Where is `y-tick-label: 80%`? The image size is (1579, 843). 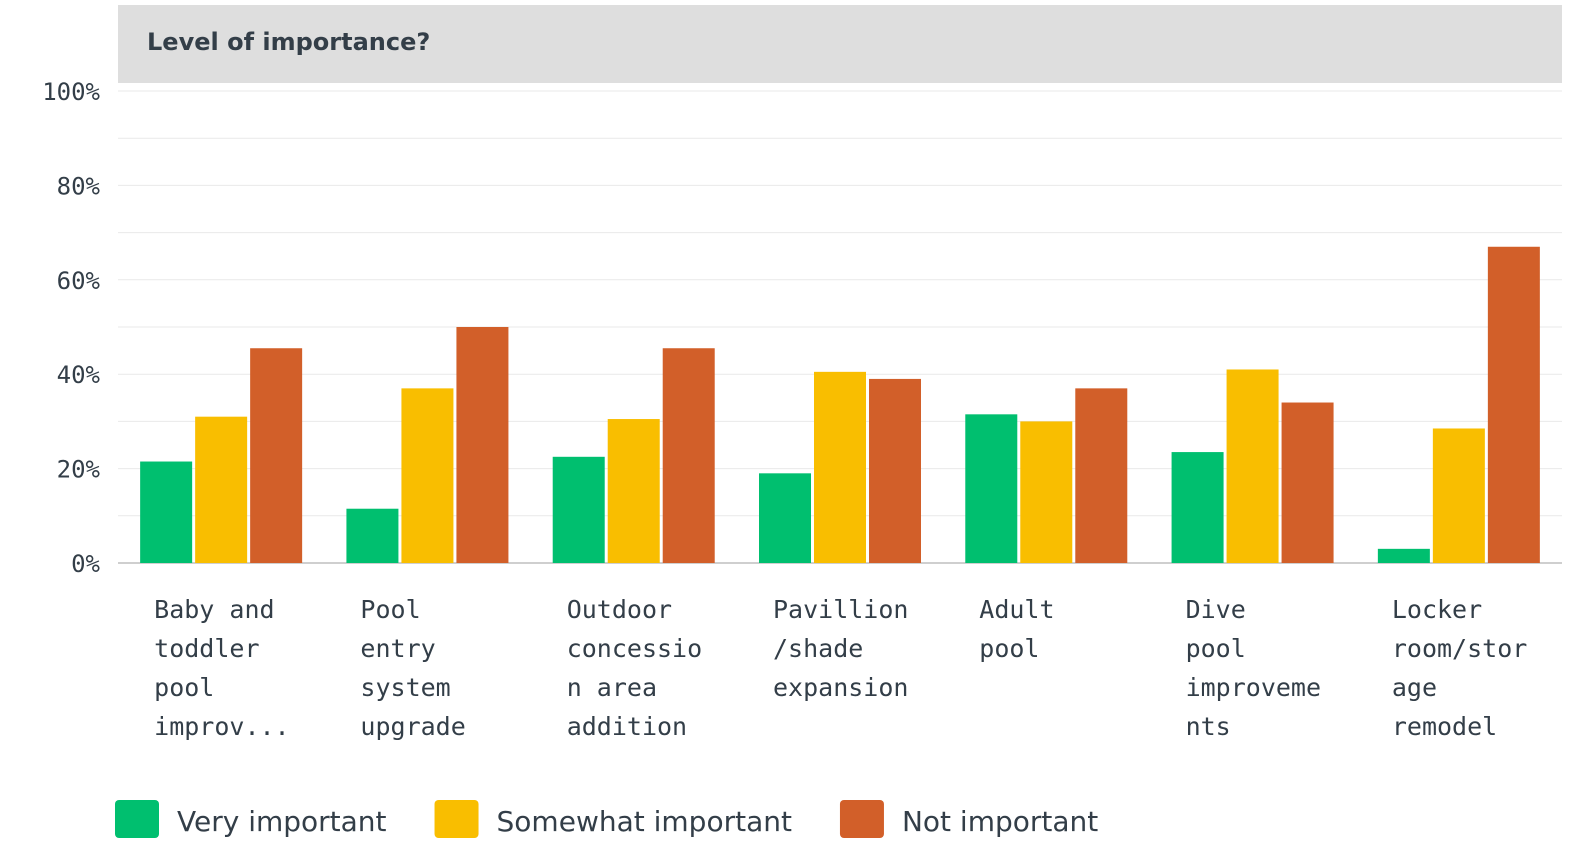 y-tick-label: 80% is located at coordinates (79, 186).